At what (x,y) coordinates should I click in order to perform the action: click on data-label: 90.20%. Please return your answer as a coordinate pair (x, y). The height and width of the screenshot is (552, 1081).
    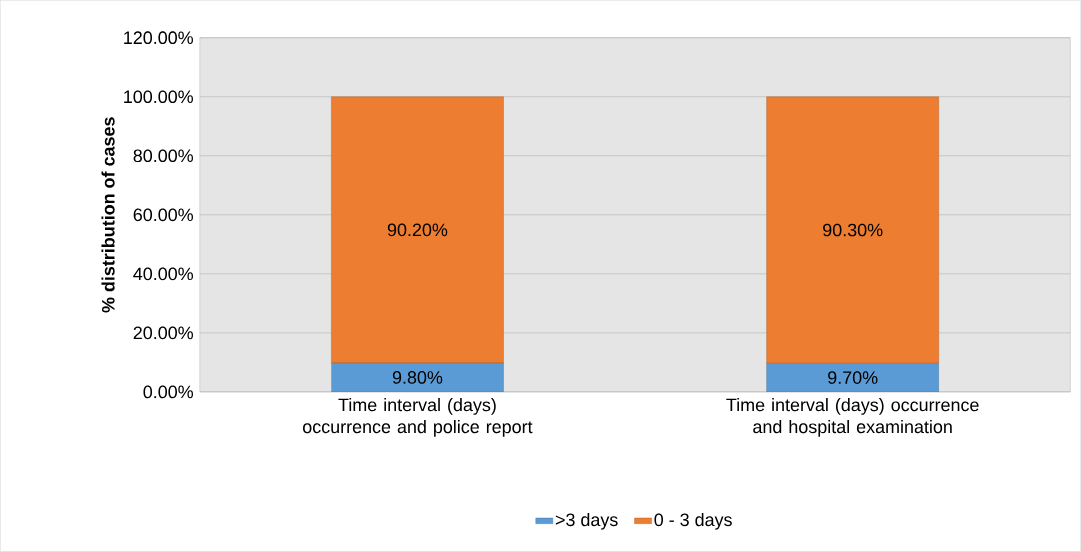
    Looking at the image, I should click on (417, 230).